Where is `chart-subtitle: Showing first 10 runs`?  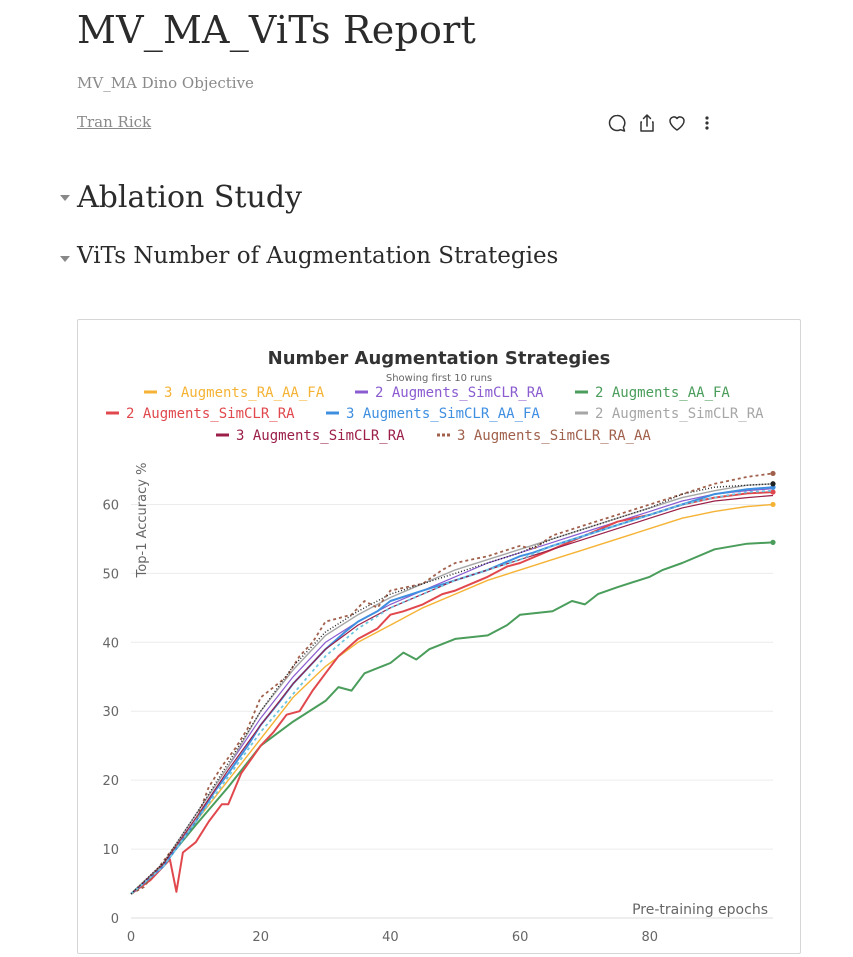
chart-subtitle: Showing first 10 runs is located at coordinates (439, 378).